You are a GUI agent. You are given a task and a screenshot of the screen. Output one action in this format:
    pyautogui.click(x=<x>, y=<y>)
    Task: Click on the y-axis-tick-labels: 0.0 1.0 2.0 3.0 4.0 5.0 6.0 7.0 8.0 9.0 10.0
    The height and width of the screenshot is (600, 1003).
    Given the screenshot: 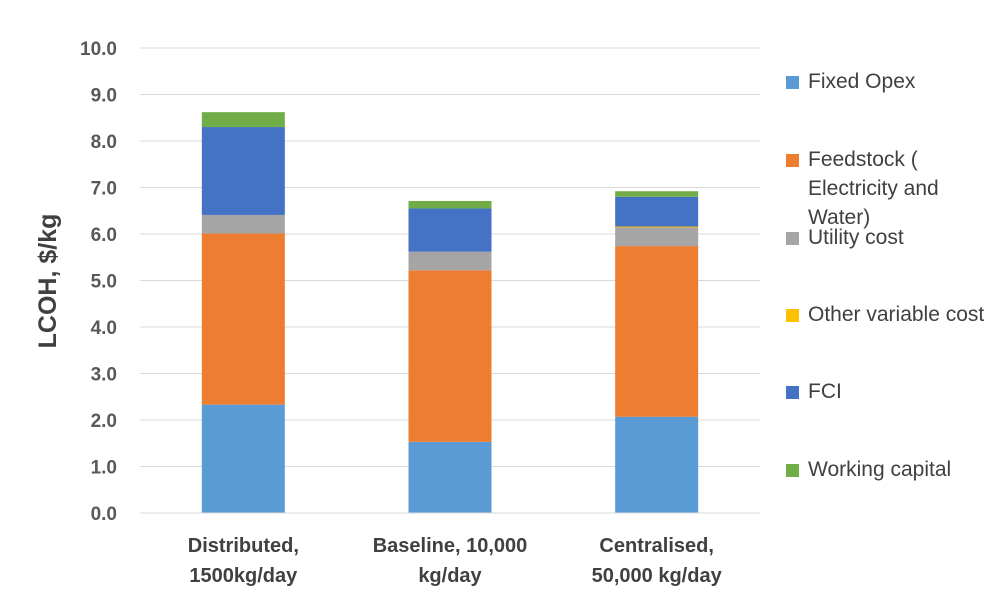 What is the action you would take?
    pyautogui.click(x=98, y=282)
    